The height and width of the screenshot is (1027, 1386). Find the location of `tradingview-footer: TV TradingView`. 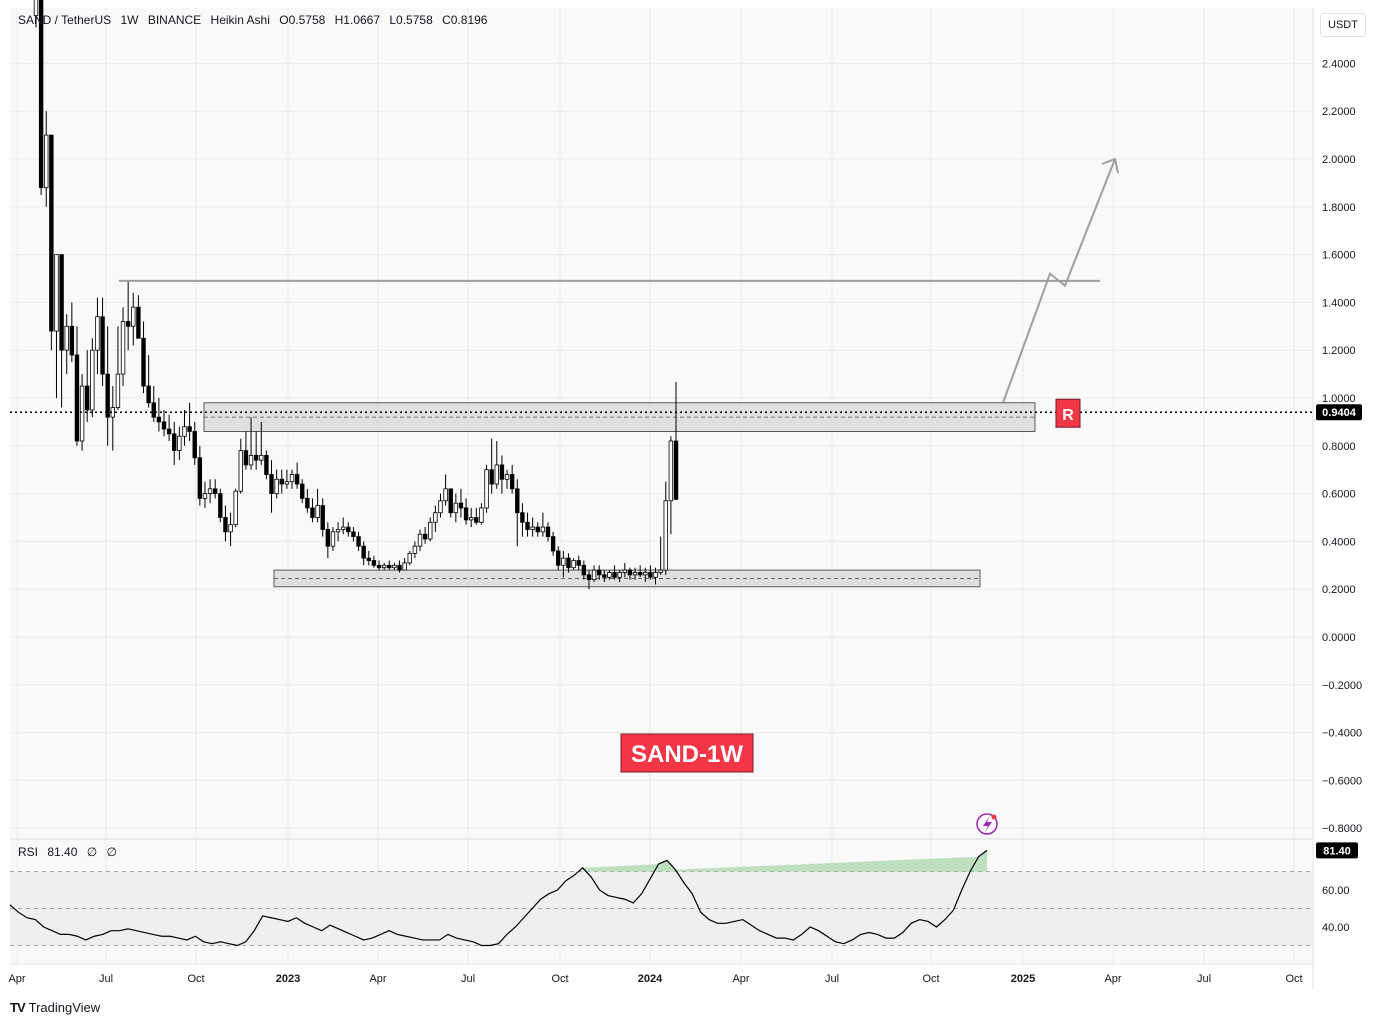

tradingview-footer: TV TradingView is located at coordinates (55, 1007).